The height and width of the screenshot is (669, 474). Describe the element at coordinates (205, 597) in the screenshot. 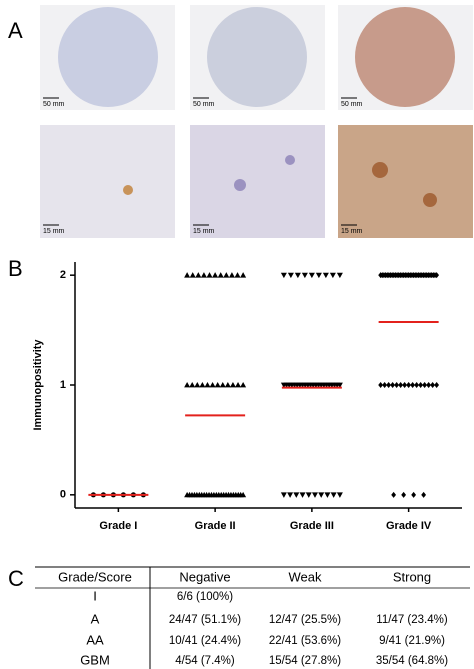

I see `table-cell: 6/6 (100%)` at that location.